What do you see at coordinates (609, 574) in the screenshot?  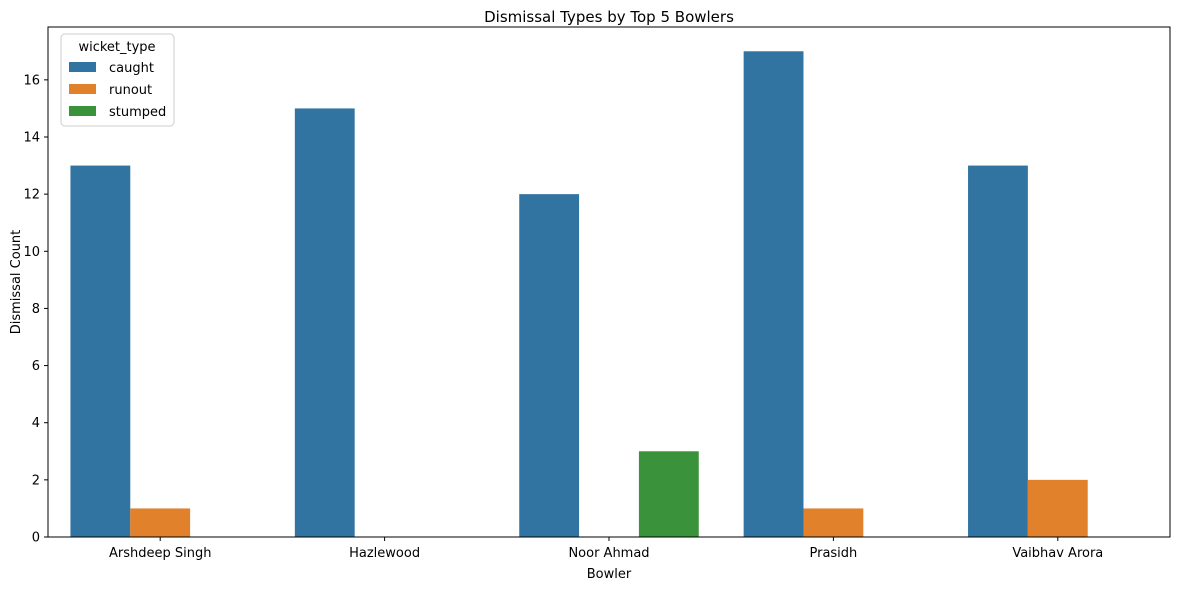 I see `x-axis-label: Bowler` at bounding box center [609, 574].